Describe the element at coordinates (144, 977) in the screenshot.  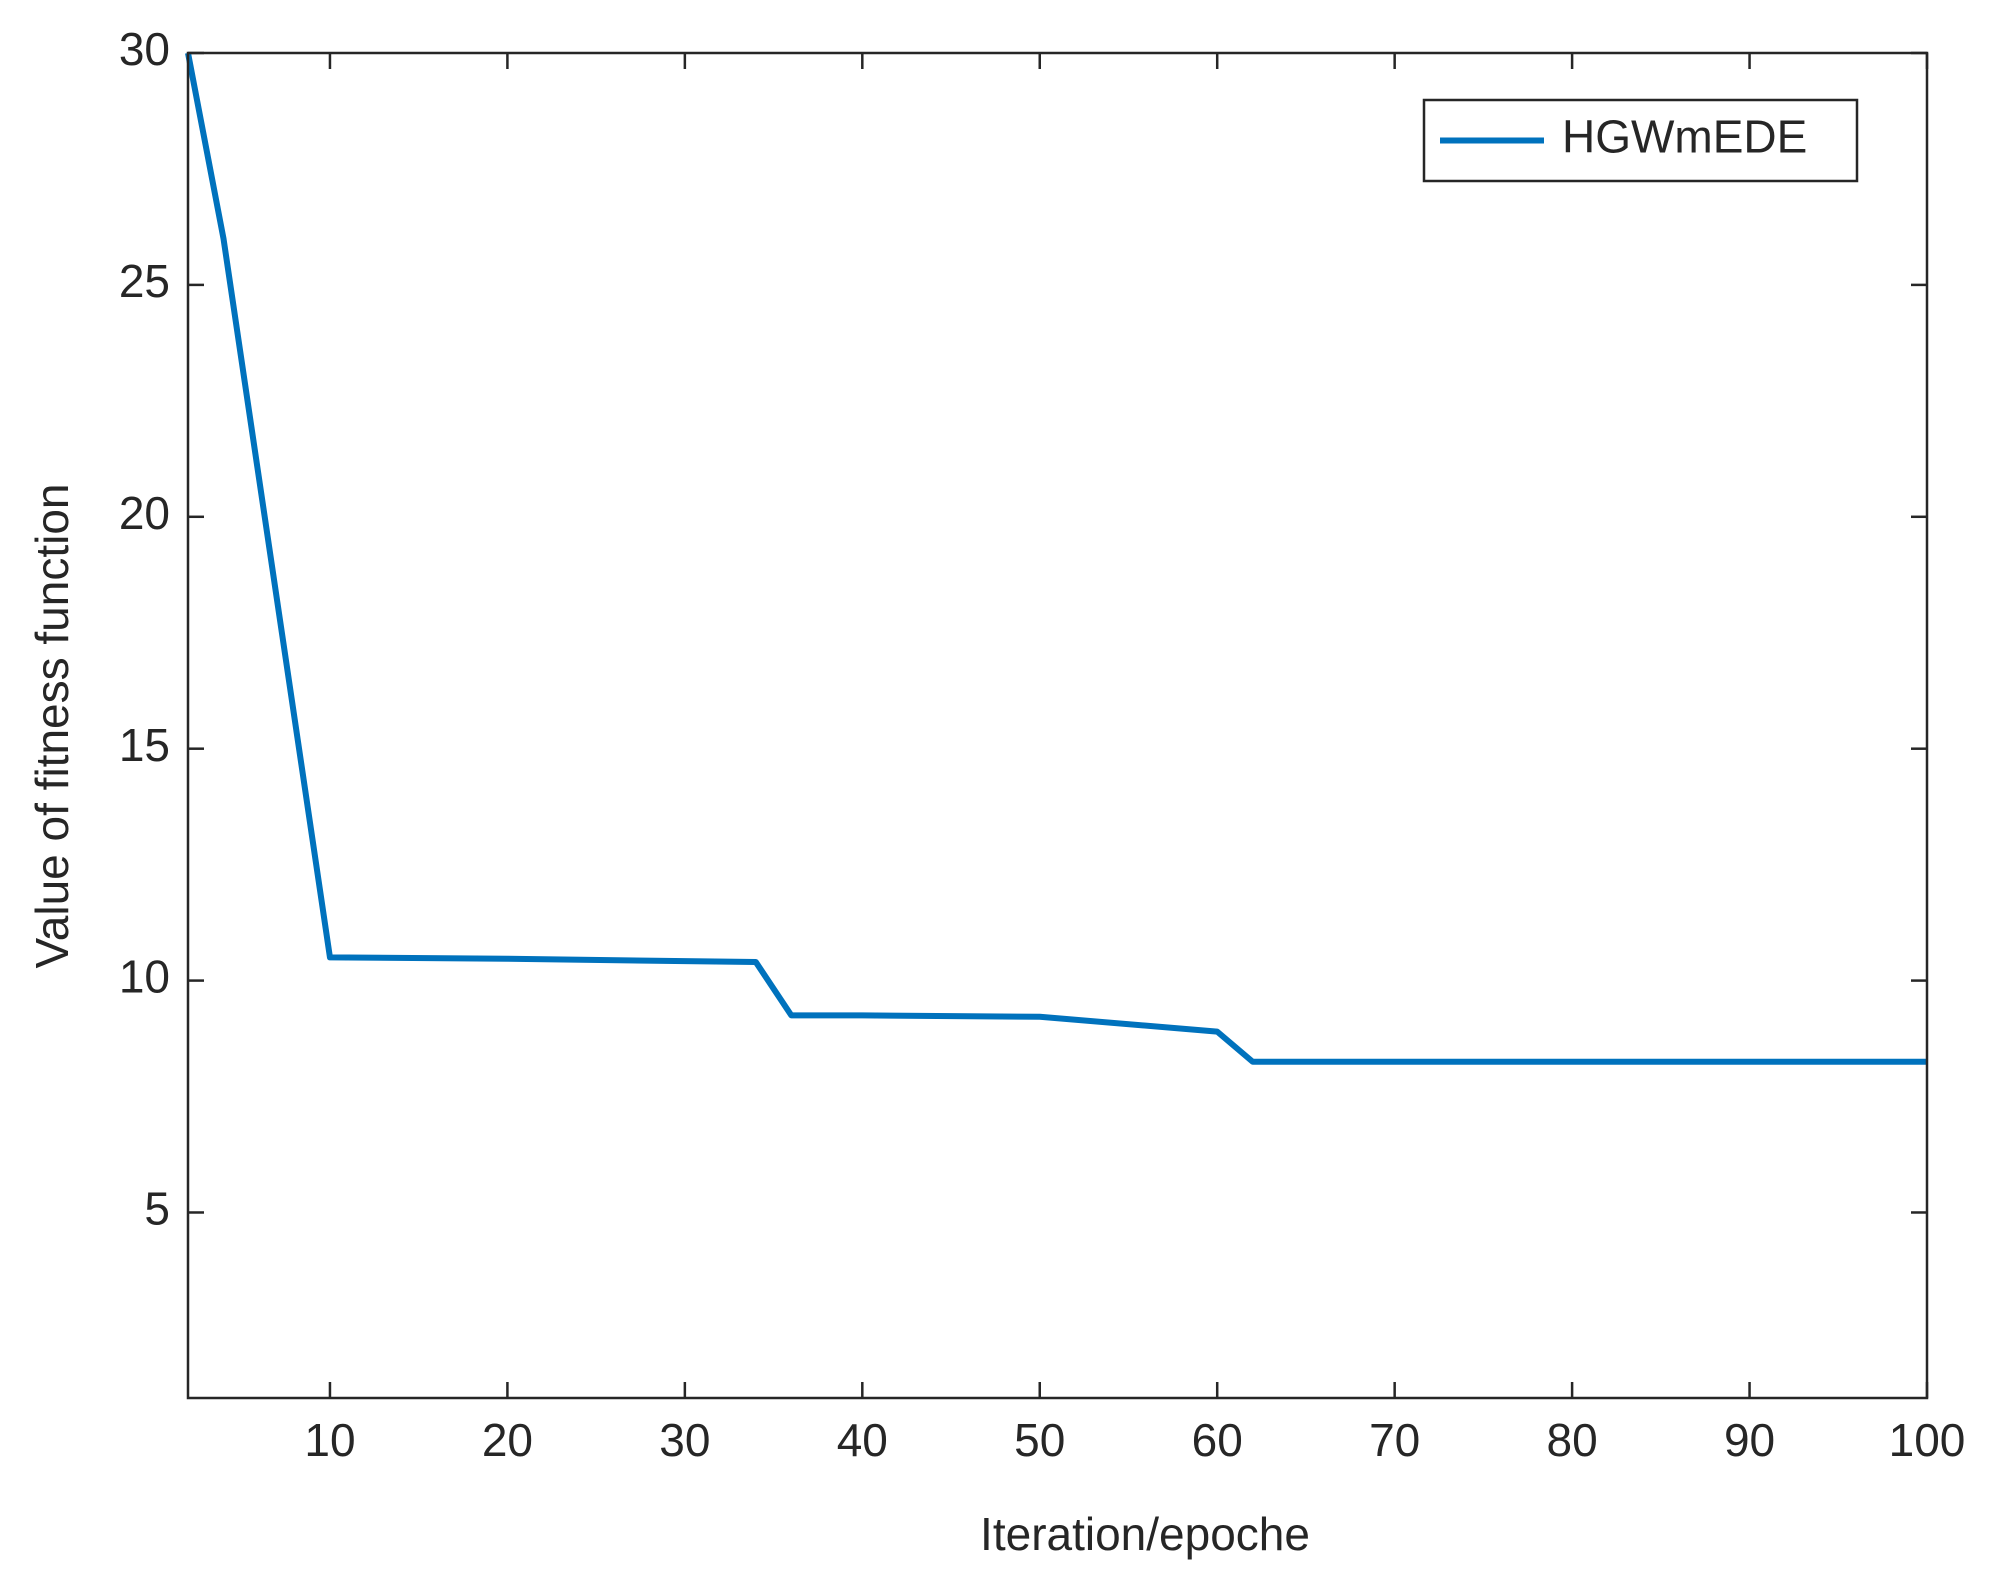
I see `y-tick-label: 10` at that location.